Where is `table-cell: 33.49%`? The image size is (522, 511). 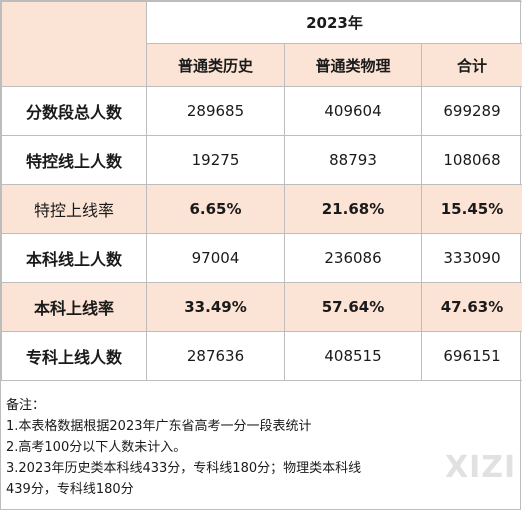 table-cell: 33.49% is located at coordinates (215, 307).